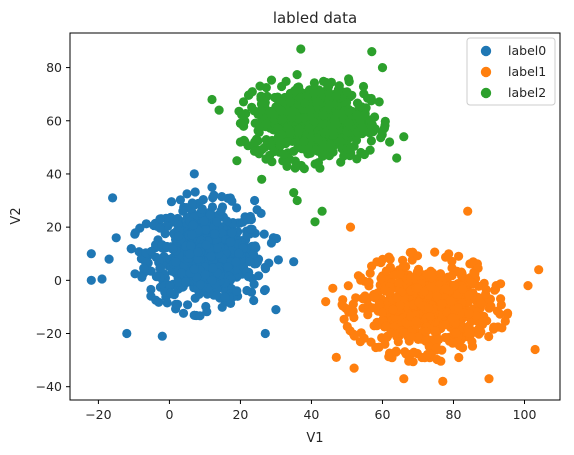 The width and height of the screenshot is (574, 455). Describe the element at coordinates (192, 255) in the screenshot. I see `series-label0` at that location.